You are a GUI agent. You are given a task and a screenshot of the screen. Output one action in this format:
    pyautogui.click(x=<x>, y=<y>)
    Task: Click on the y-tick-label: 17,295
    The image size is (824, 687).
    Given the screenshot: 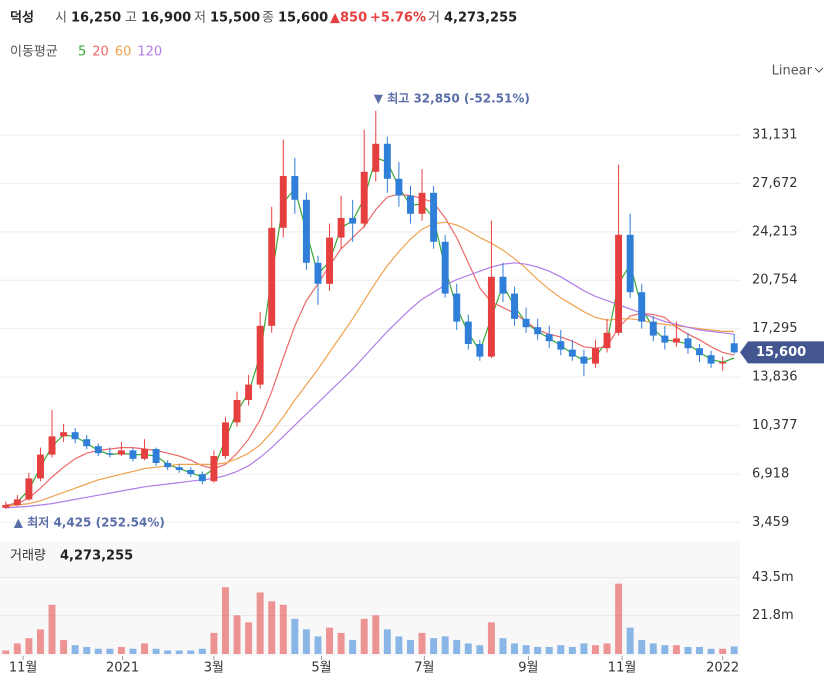 What is the action you would take?
    pyautogui.click(x=775, y=328)
    